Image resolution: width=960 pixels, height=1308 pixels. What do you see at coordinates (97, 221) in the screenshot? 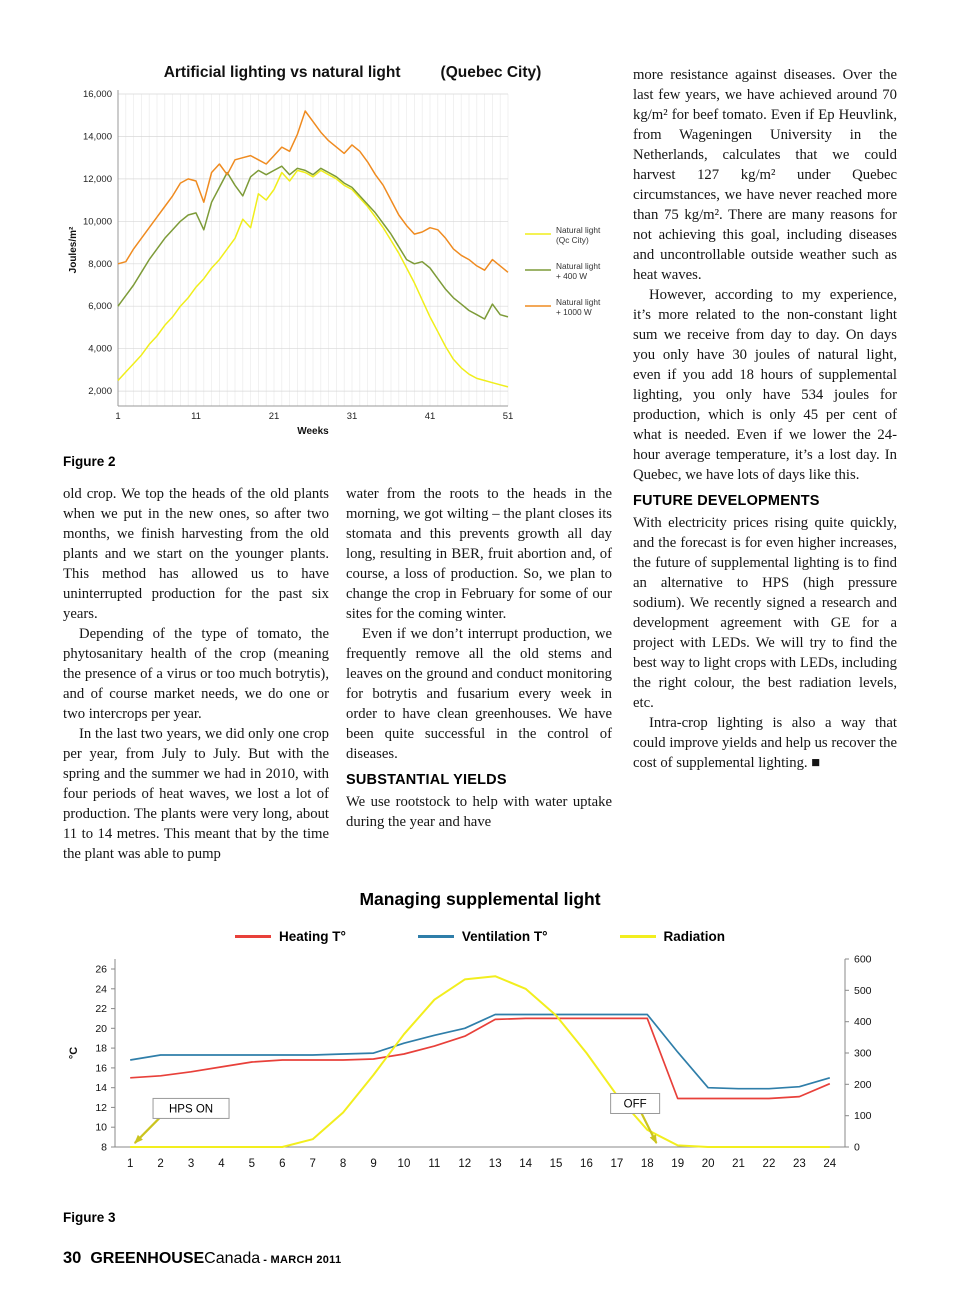
I see `svg-text: 10,000` at bounding box center [97, 221].